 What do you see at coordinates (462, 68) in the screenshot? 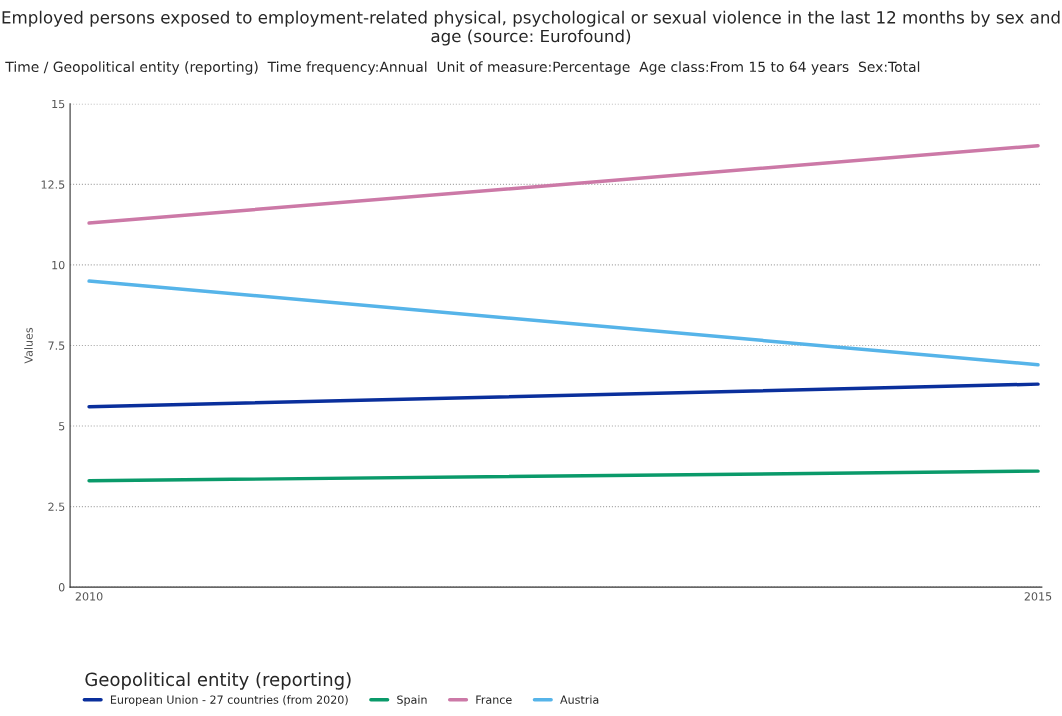
I see `chart-subtitle: Time / Geopolitical entity (reporting) Time frequency:Annual Unit of measure:Percentage Age class:From 15 to 64 years Sex:Total` at bounding box center [462, 68].